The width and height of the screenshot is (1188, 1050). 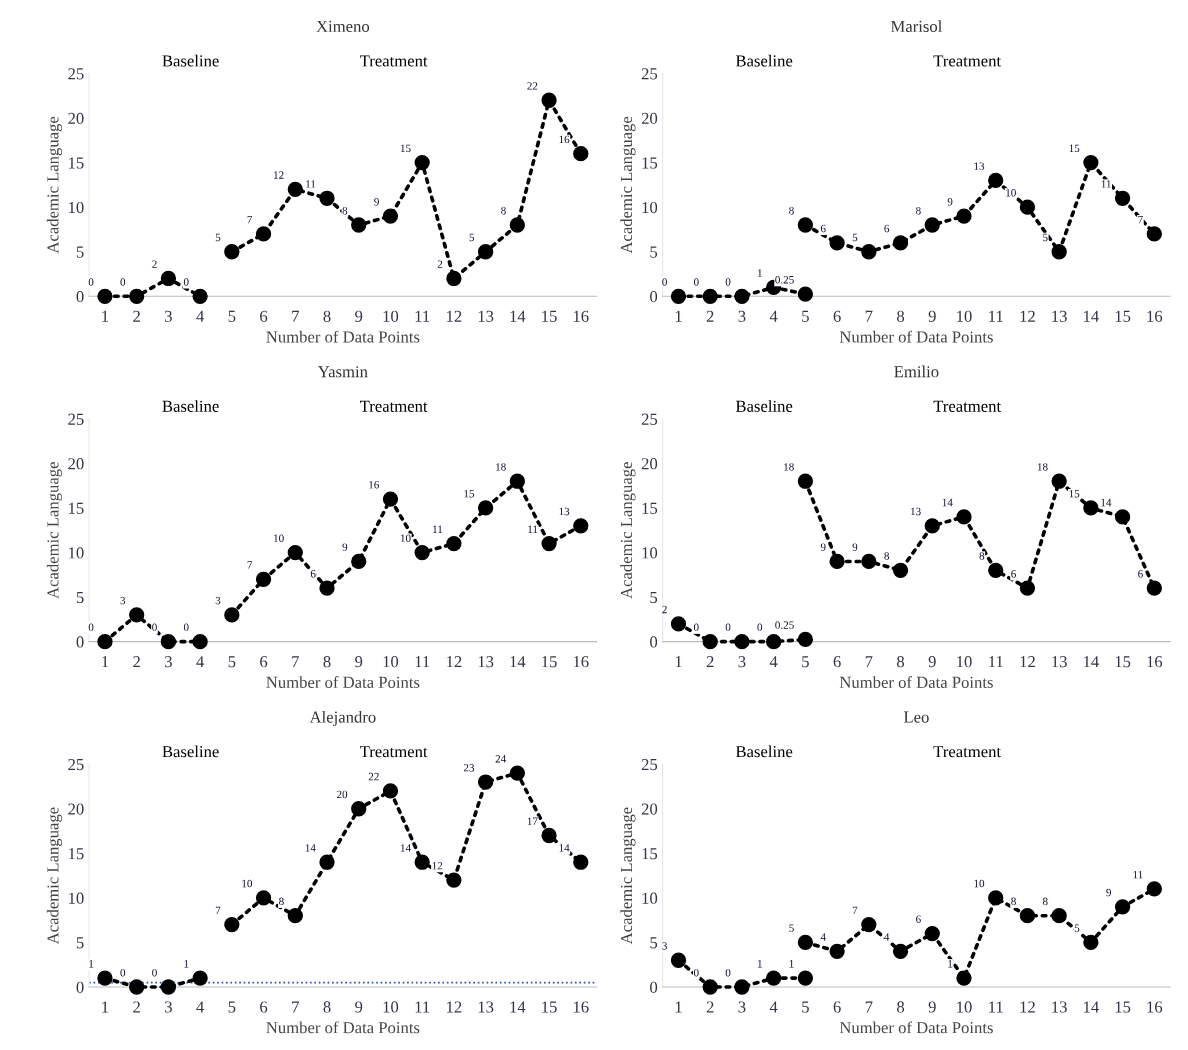 What do you see at coordinates (405, 148) in the screenshot?
I see `data-label: 15` at bounding box center [405, 148].